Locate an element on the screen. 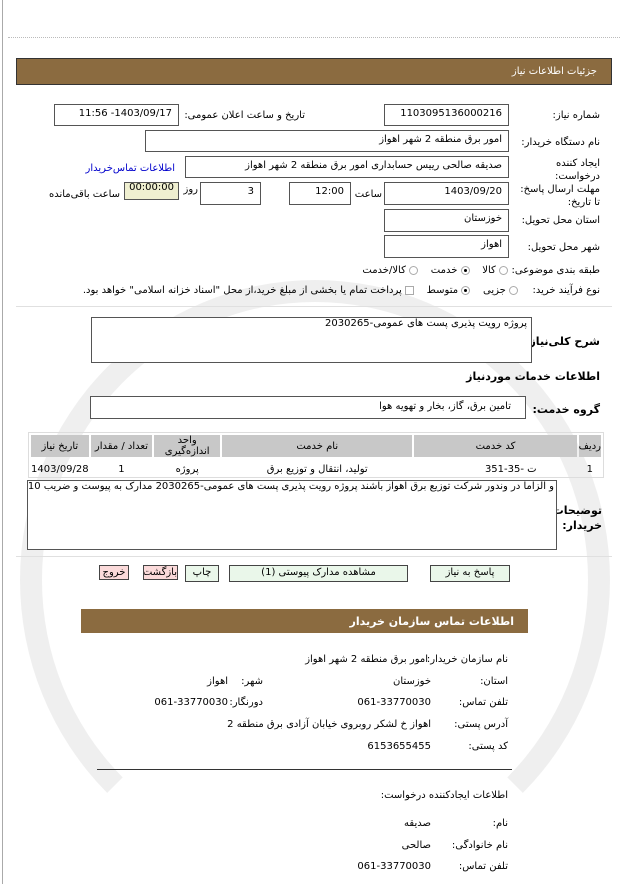 The height and width of the screenshot is (884, 628). announce-field: 1403/09/17- 11:56 is located at coordinates (116, 115).